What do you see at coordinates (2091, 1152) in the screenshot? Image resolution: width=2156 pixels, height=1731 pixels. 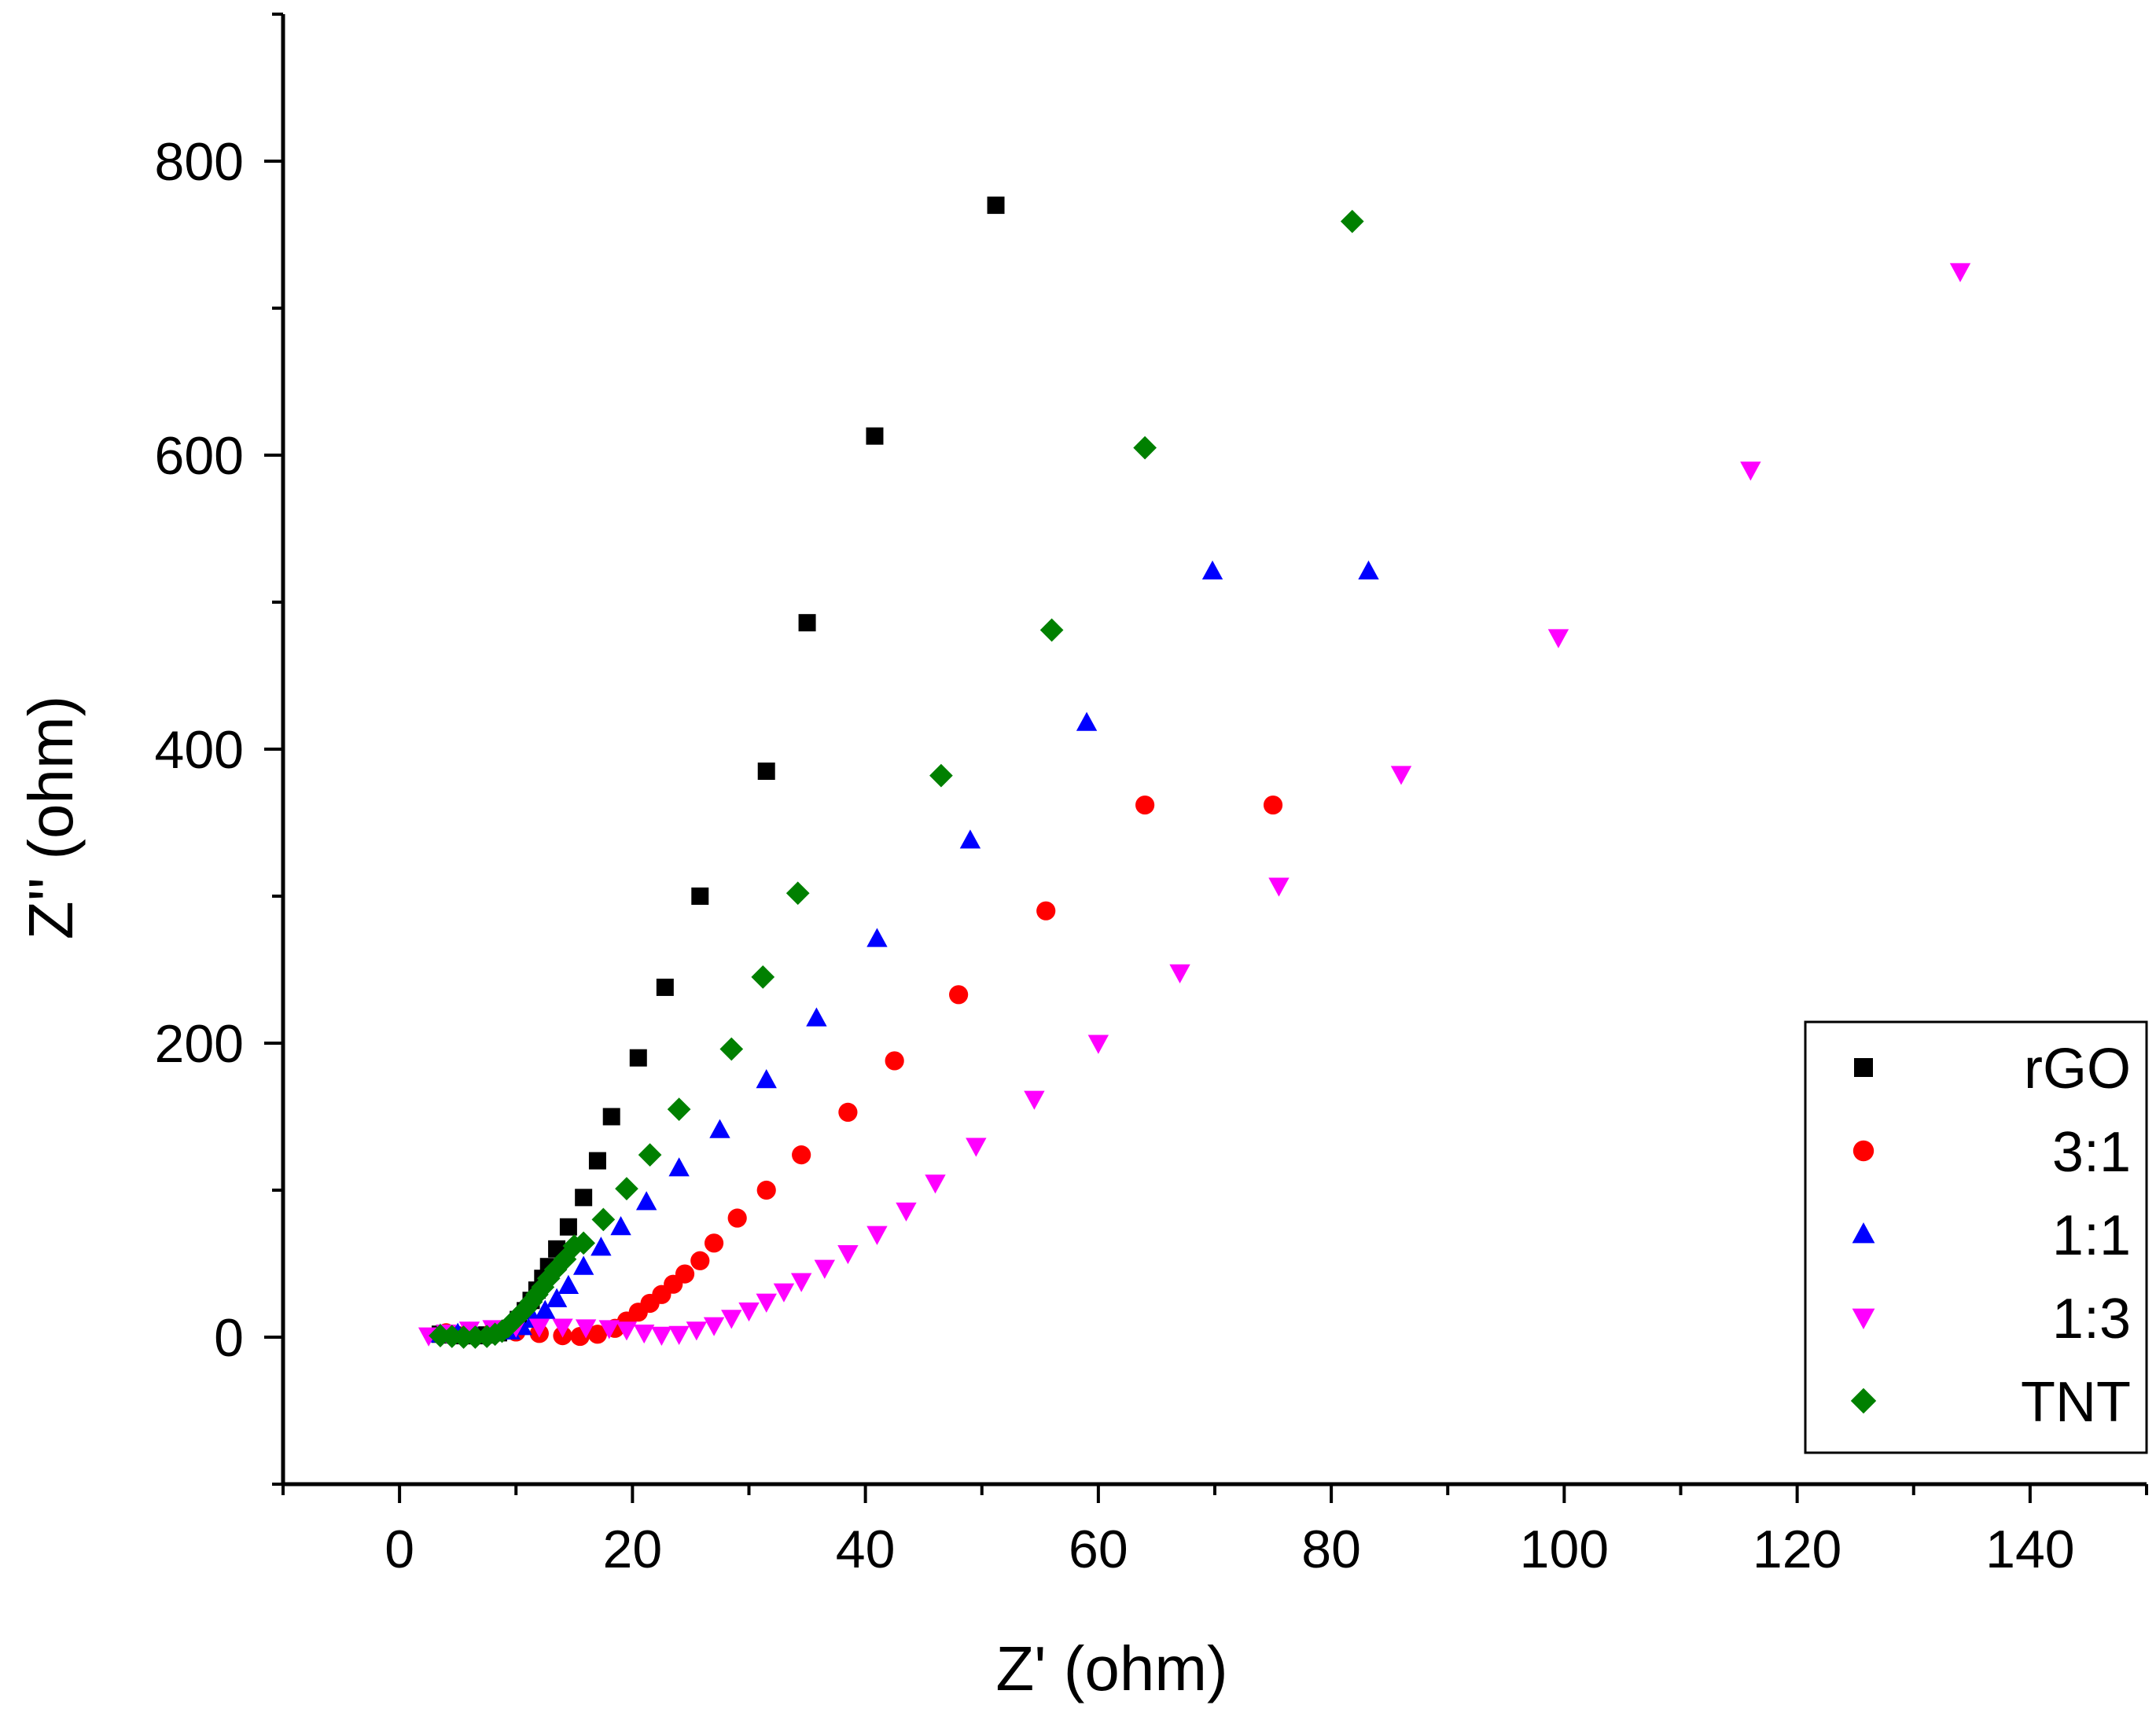 I see `legend-label: 3:1` at bounding box center [2091, 1152].